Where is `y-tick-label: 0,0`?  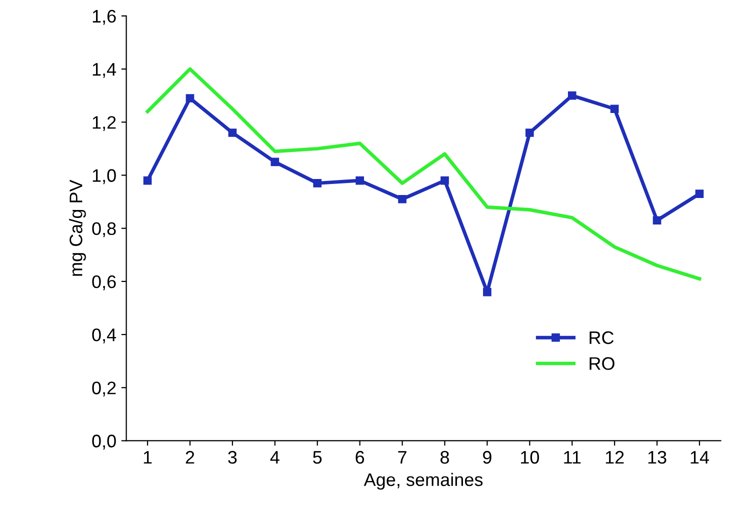 y-tick-label: 0,0 is located at coordinates (104, 442).